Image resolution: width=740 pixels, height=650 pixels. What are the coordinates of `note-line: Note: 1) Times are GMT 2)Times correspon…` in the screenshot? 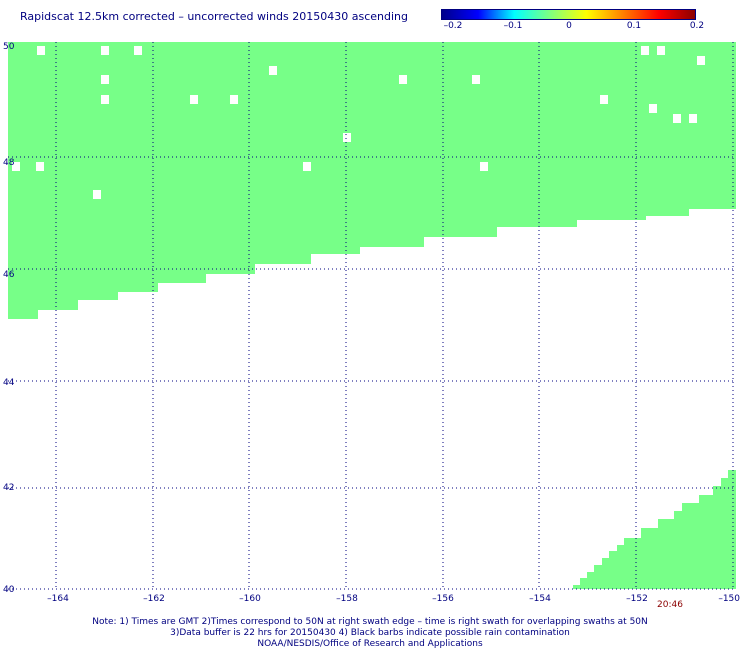 It's located at (370, 622).